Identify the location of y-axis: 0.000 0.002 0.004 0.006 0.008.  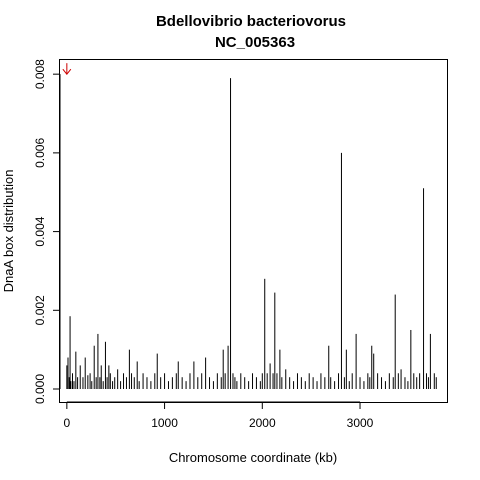
(47, 231).